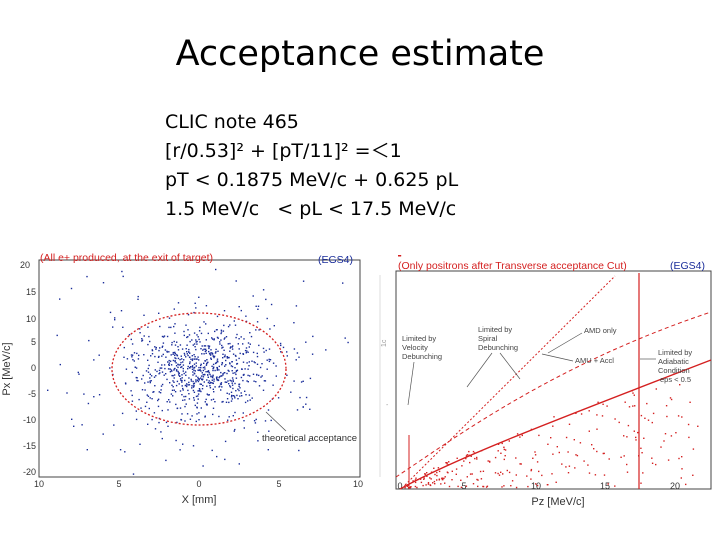  I want to click on amu-accel-annotation: AMU + Accl, so click(594, 360).